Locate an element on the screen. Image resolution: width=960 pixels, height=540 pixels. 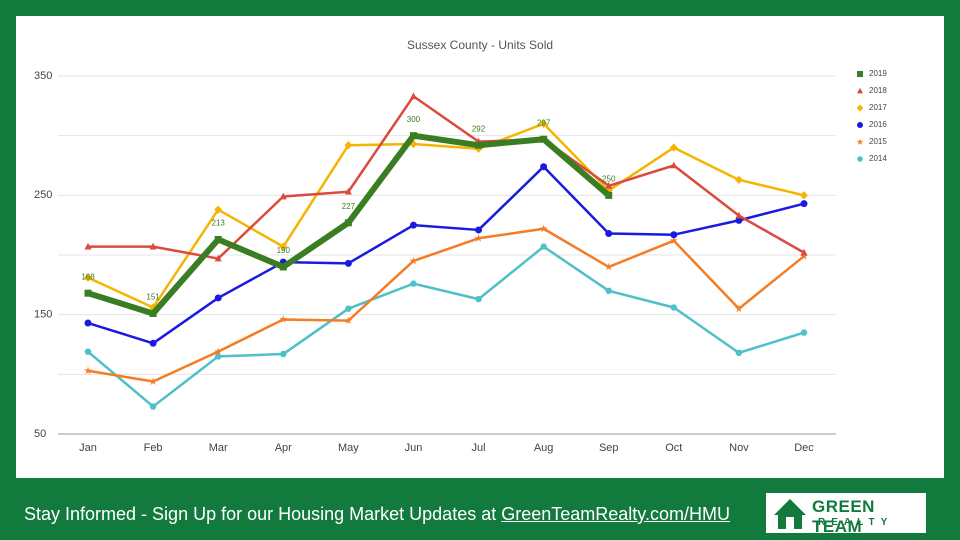
data-label: 300 is located at coordinates (414, 119).